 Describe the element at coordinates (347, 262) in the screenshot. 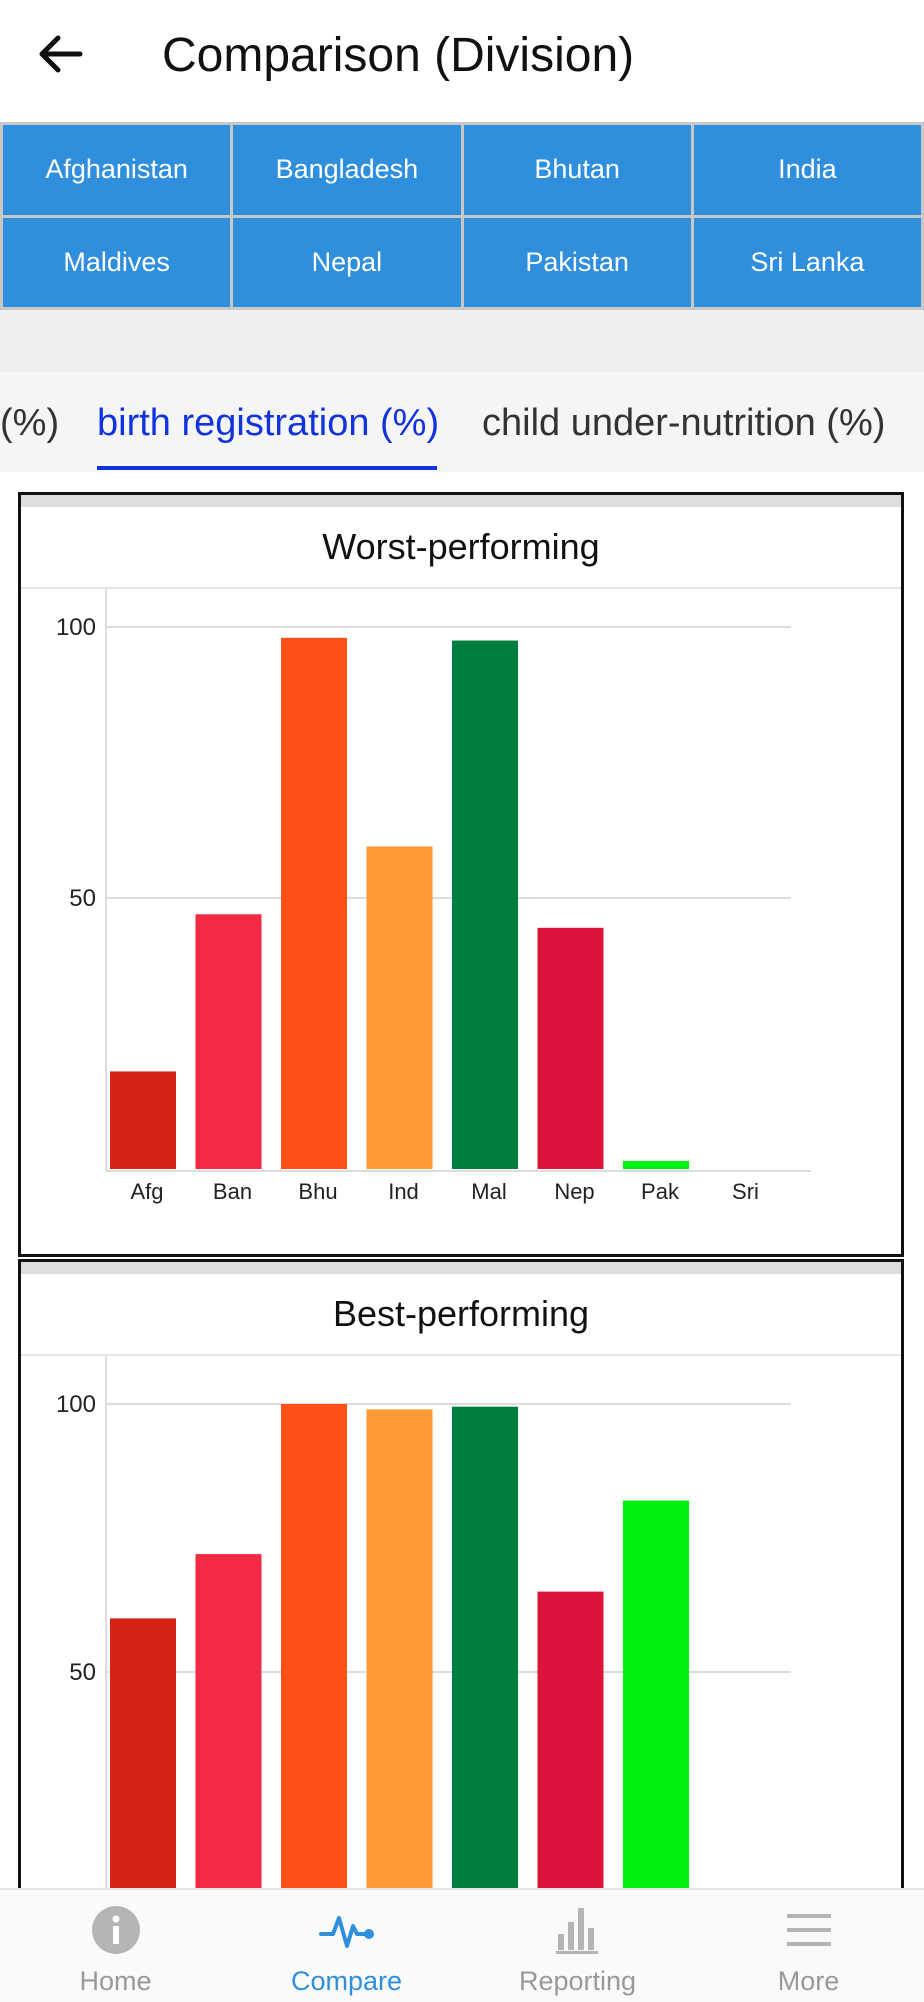

I see `country-button-nepal: Nepal` at that location.